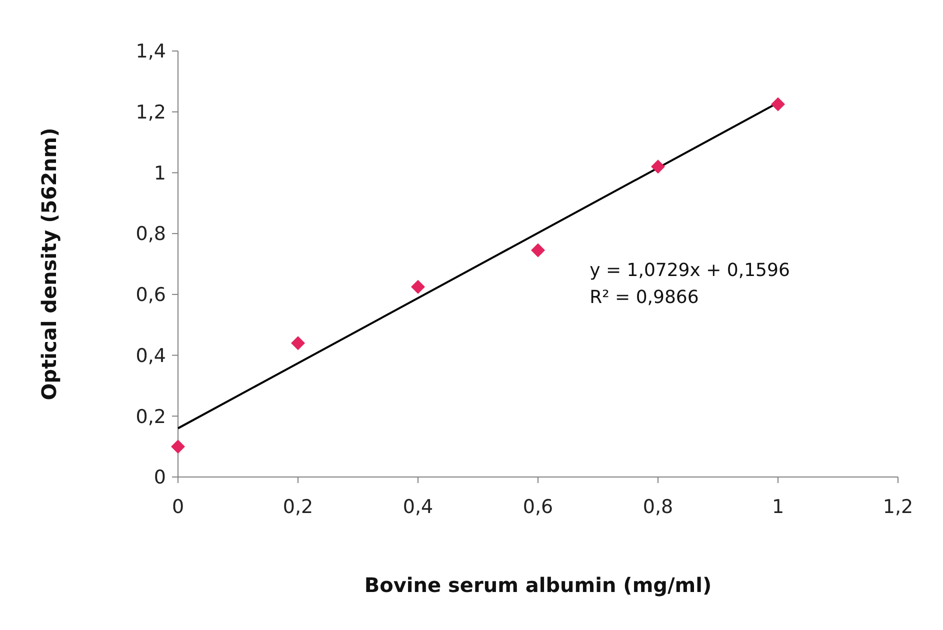  I want to click on y-tick-label: 0, so click(160, 477).